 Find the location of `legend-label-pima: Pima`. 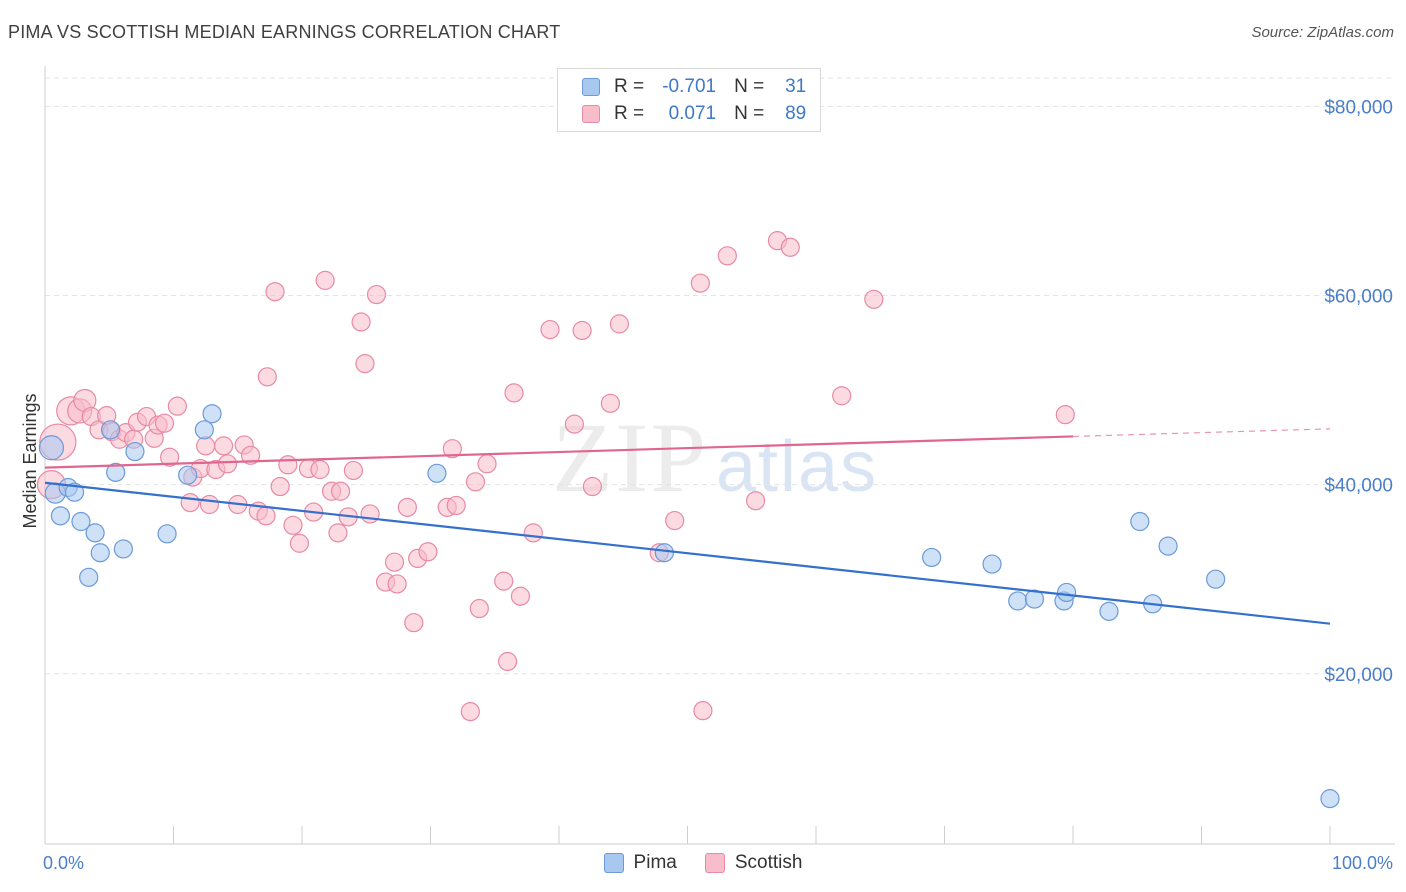

legend-label-pima: Pima is located at coordinates (655, 862).